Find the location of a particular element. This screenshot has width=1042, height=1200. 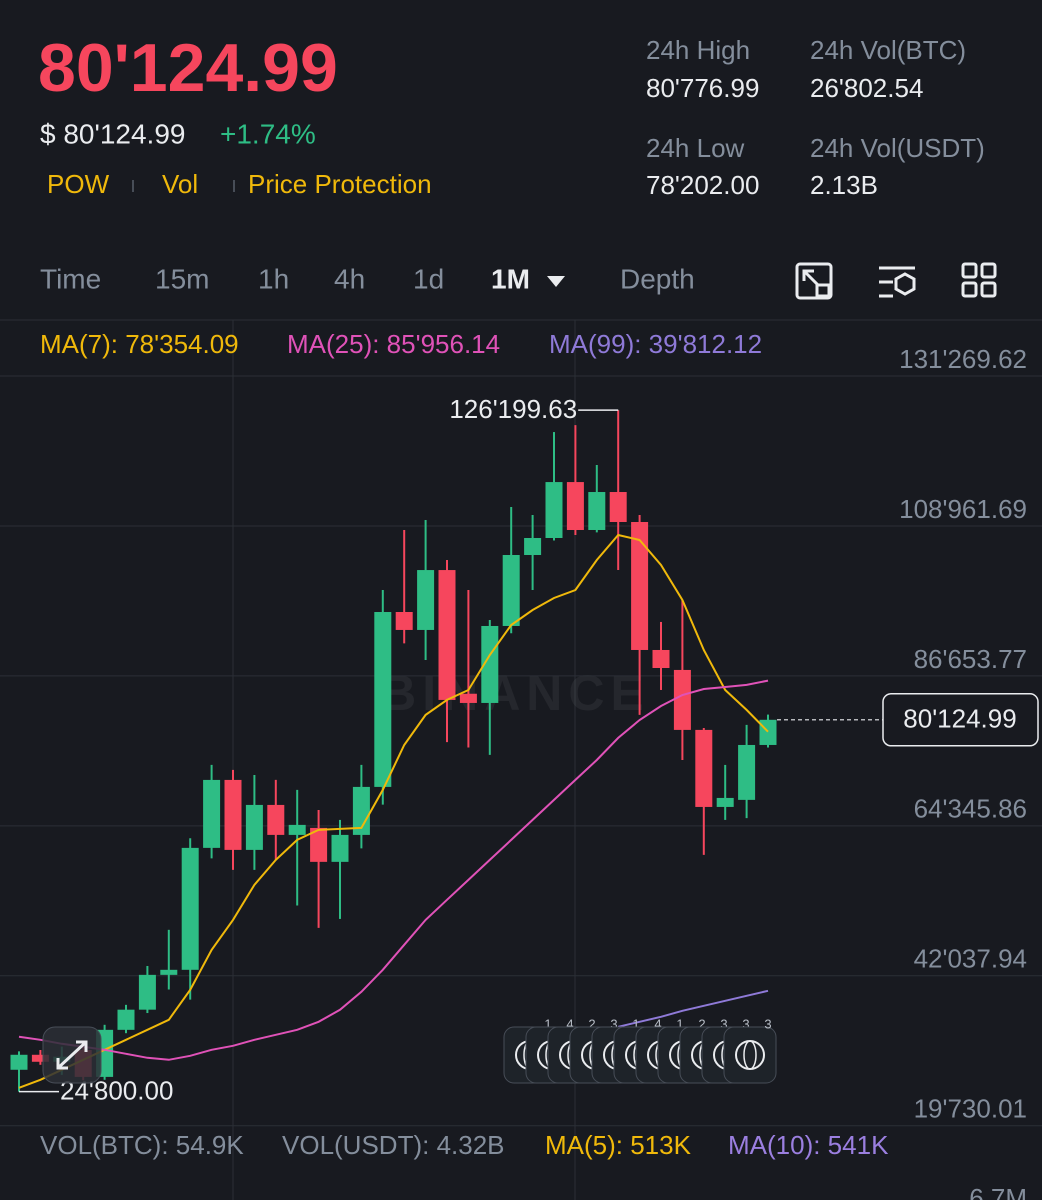

ma-line is located at coordinates (693, 1008).